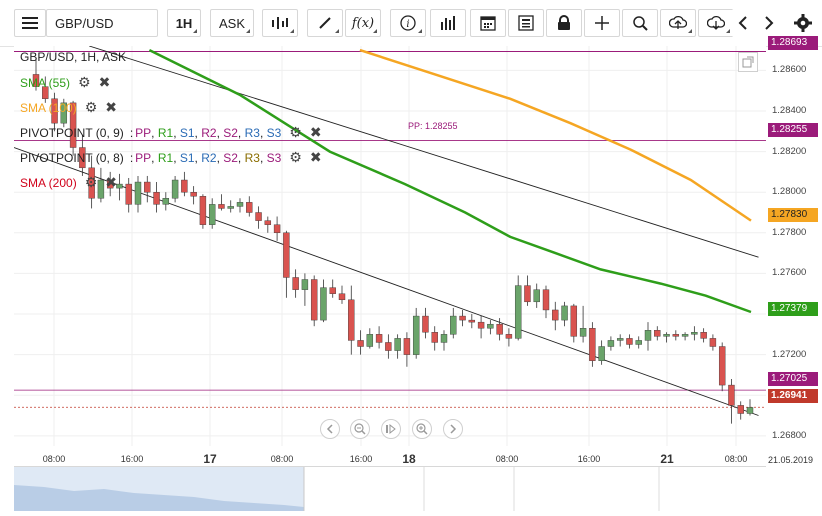  Describe the element at coordinates (315, 132) in the screenshot. I see `pivot1-close-icon: ✖` at that location.